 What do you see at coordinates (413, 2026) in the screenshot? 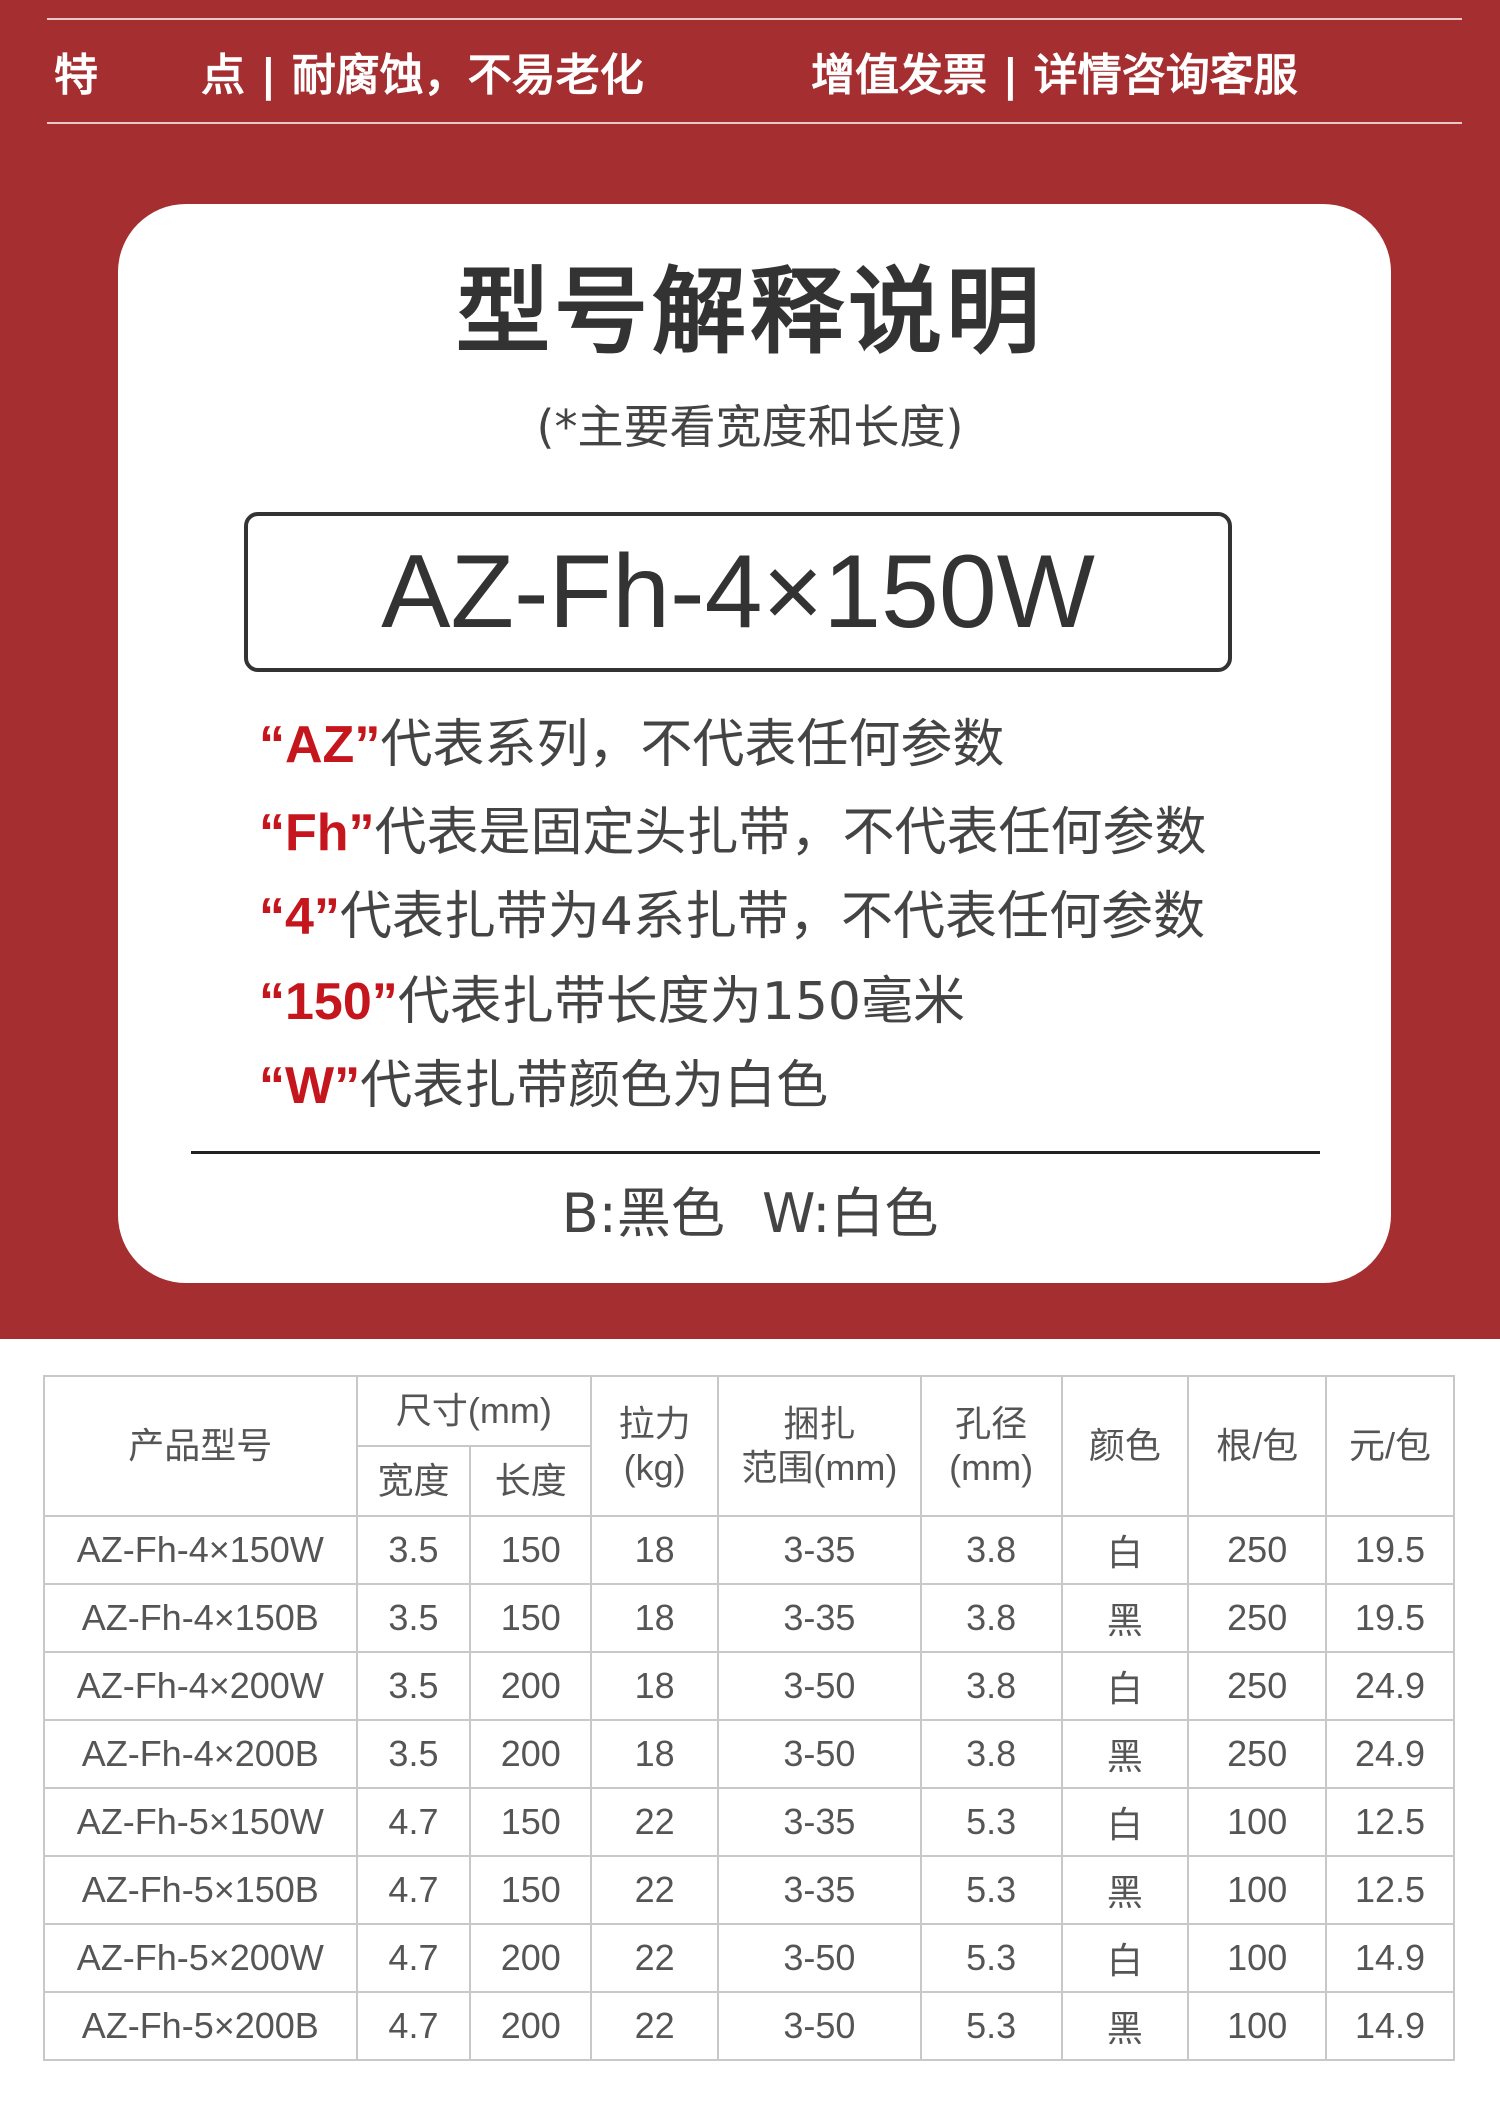
I see `table-cell: 4.7` at bounding box center [413, 2026].